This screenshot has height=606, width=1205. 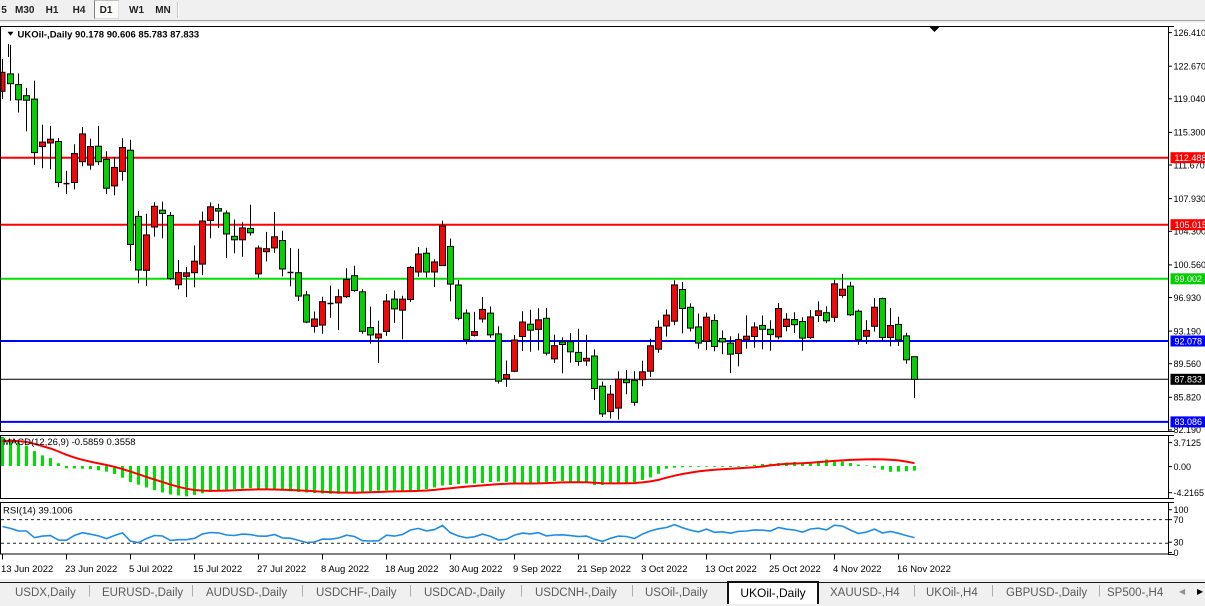 What do you see at coordinates (664, 569) in the screenshot?
I see `svg-text: 3 Oct 2022` at bounding box center [664, 569].